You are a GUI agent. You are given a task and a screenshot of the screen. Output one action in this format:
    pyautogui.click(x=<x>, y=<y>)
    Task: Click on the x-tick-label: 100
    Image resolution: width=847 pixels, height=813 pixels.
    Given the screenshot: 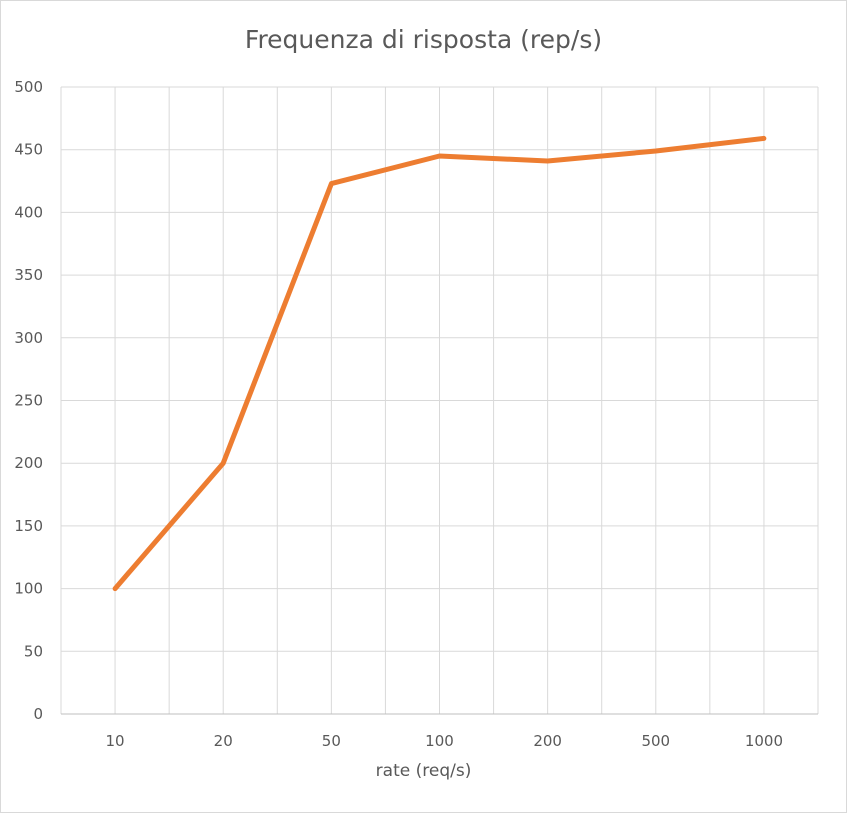 What is the action you would take?
    pyautogui.click(x=439, y=741)
    